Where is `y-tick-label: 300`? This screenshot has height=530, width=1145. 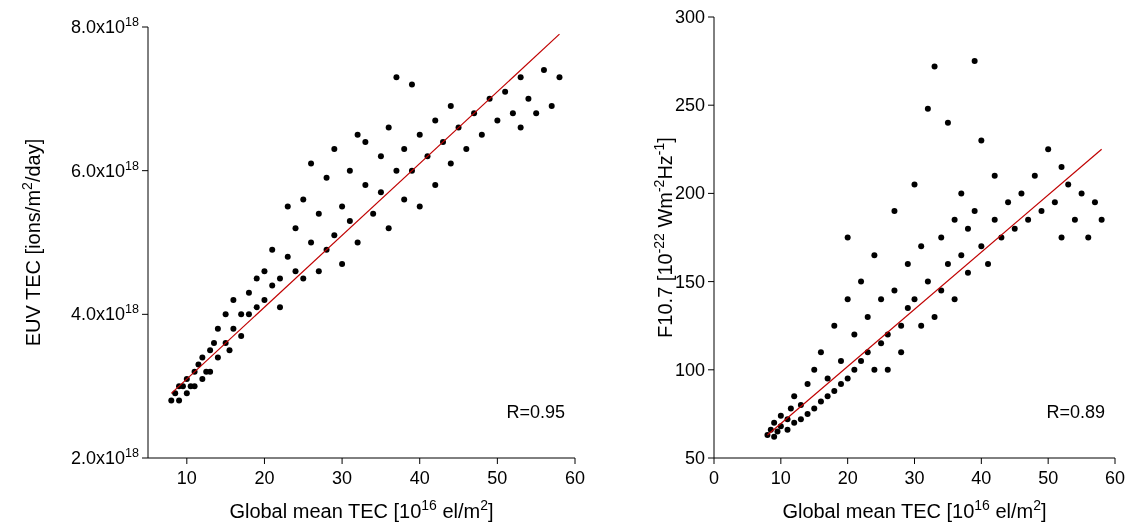 y-tick-label: 300 is located at coordinates (689, 17).